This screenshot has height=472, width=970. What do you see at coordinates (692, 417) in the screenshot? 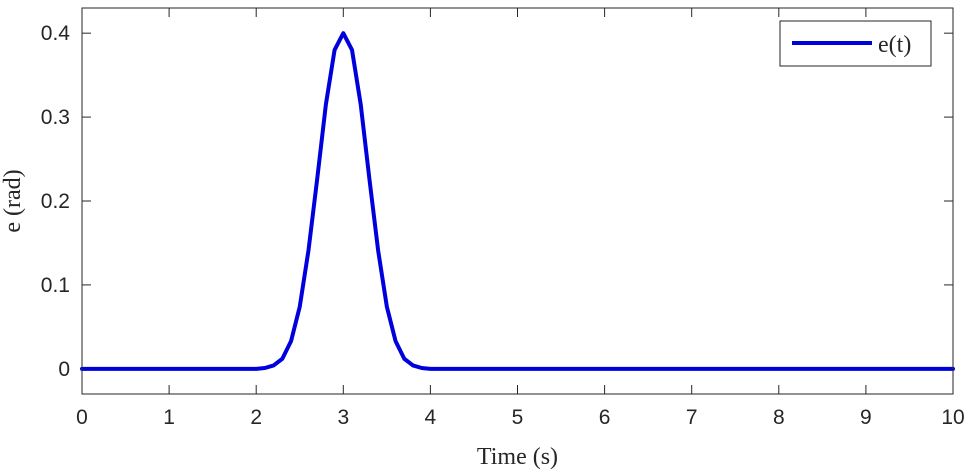
I see `x-tick-label: 7` at bounding box center [692, 417].